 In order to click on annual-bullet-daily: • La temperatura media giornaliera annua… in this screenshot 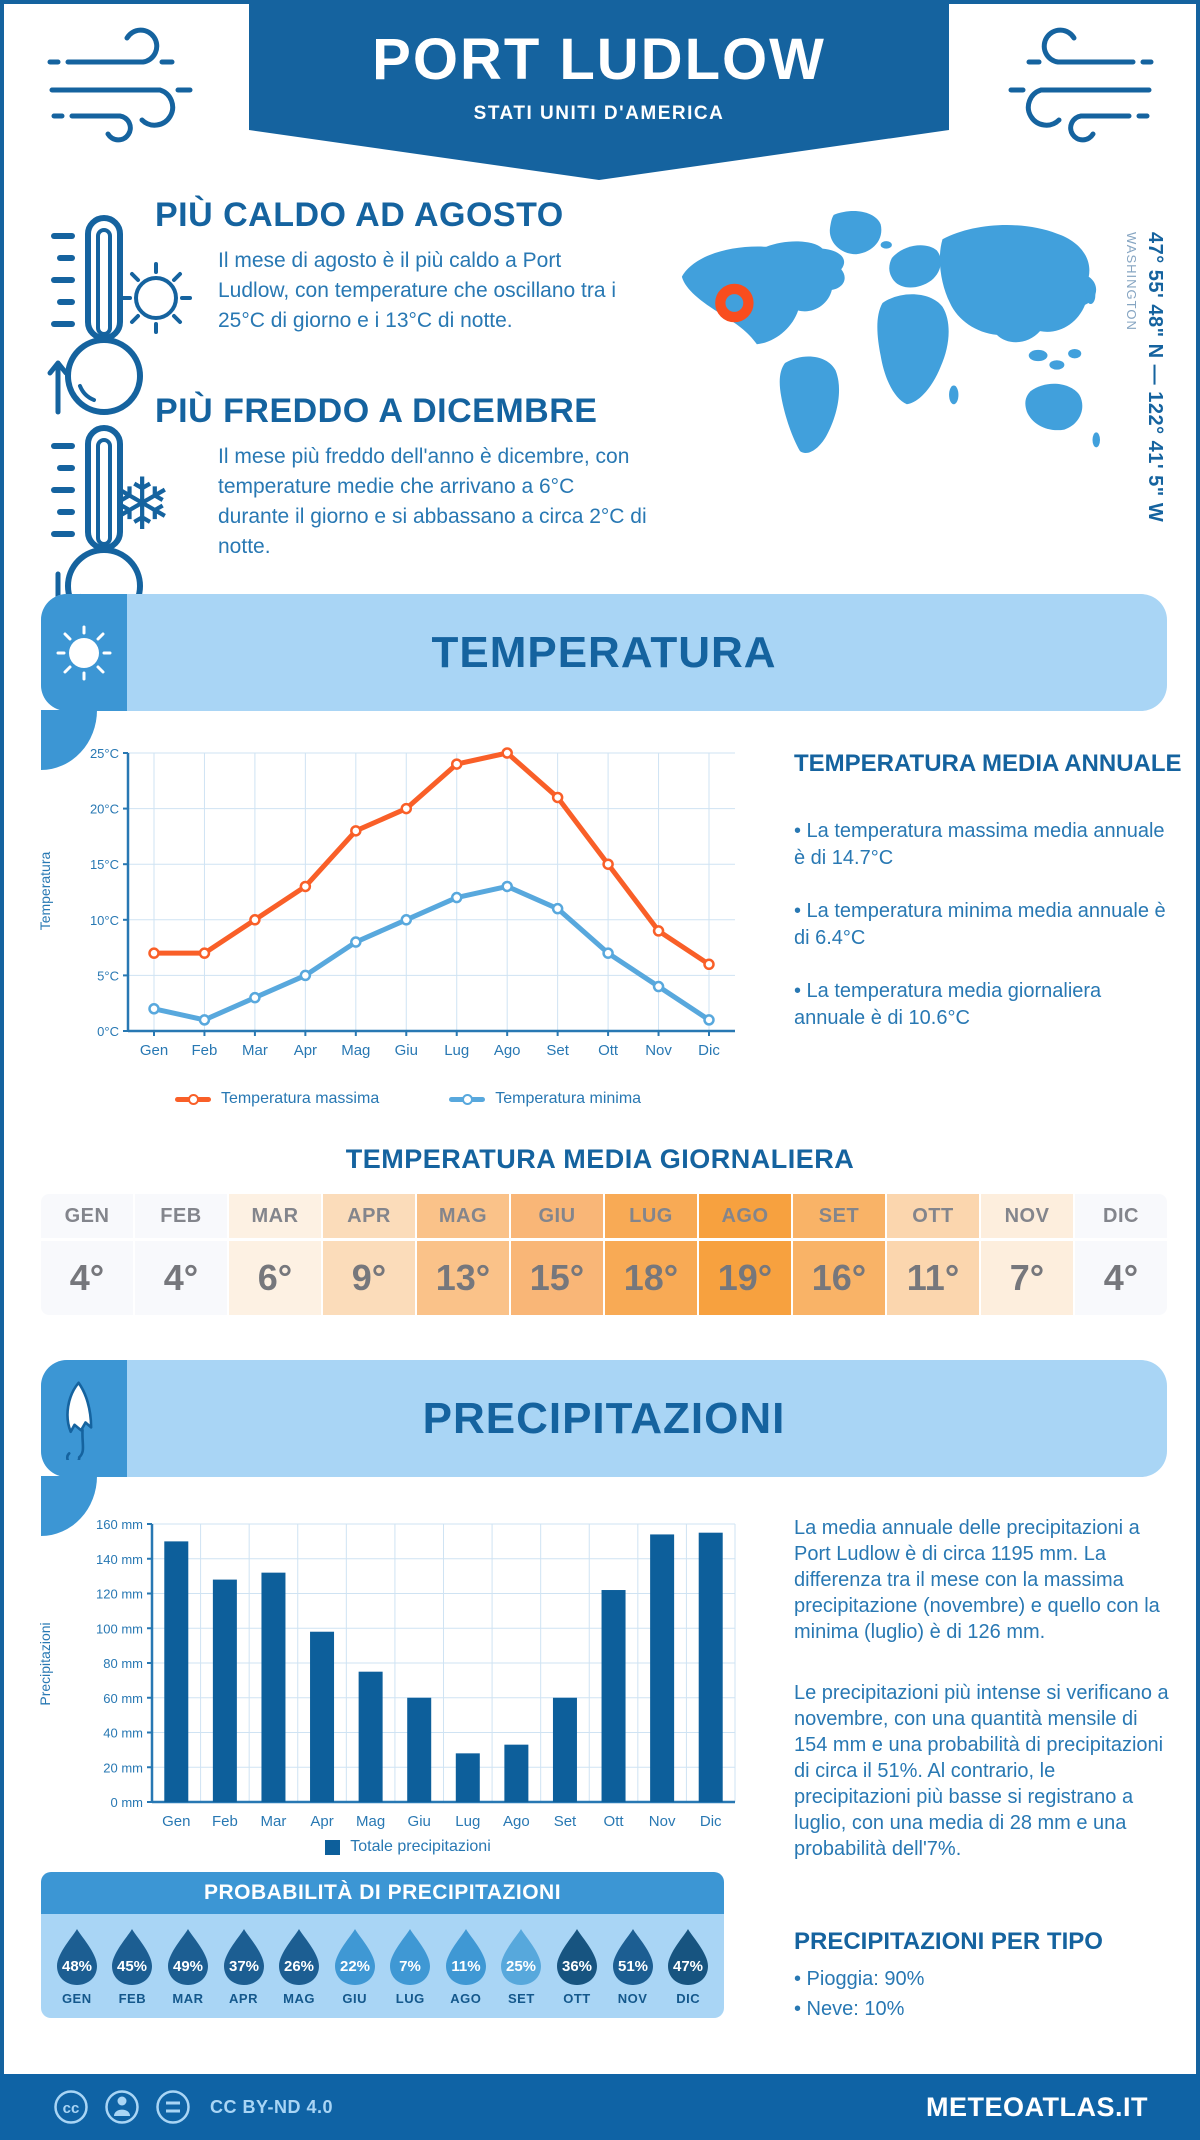, I will do `click(948, 1004)`.